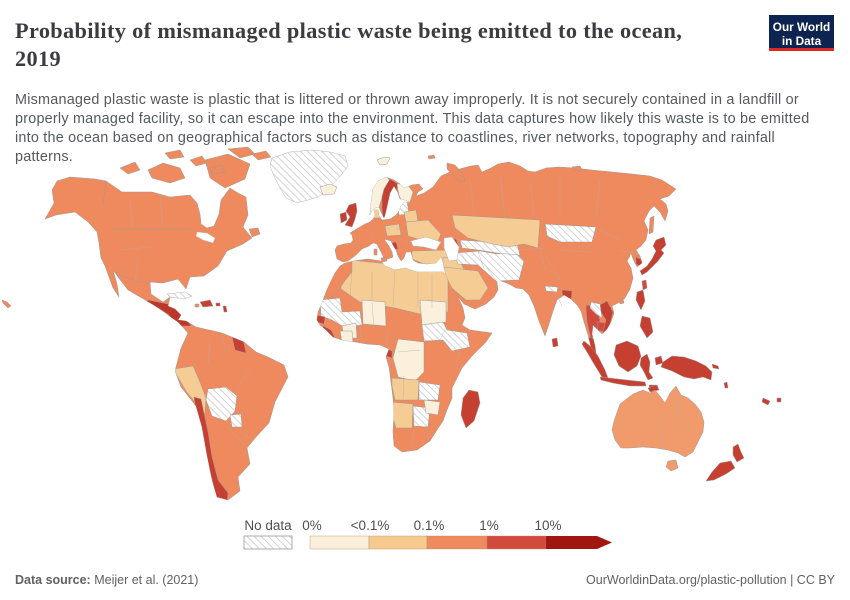  What do you see at coordinates (312, 525) in the screenshot?
I see `svg-text: 0%` at bounding box center [312, 525].